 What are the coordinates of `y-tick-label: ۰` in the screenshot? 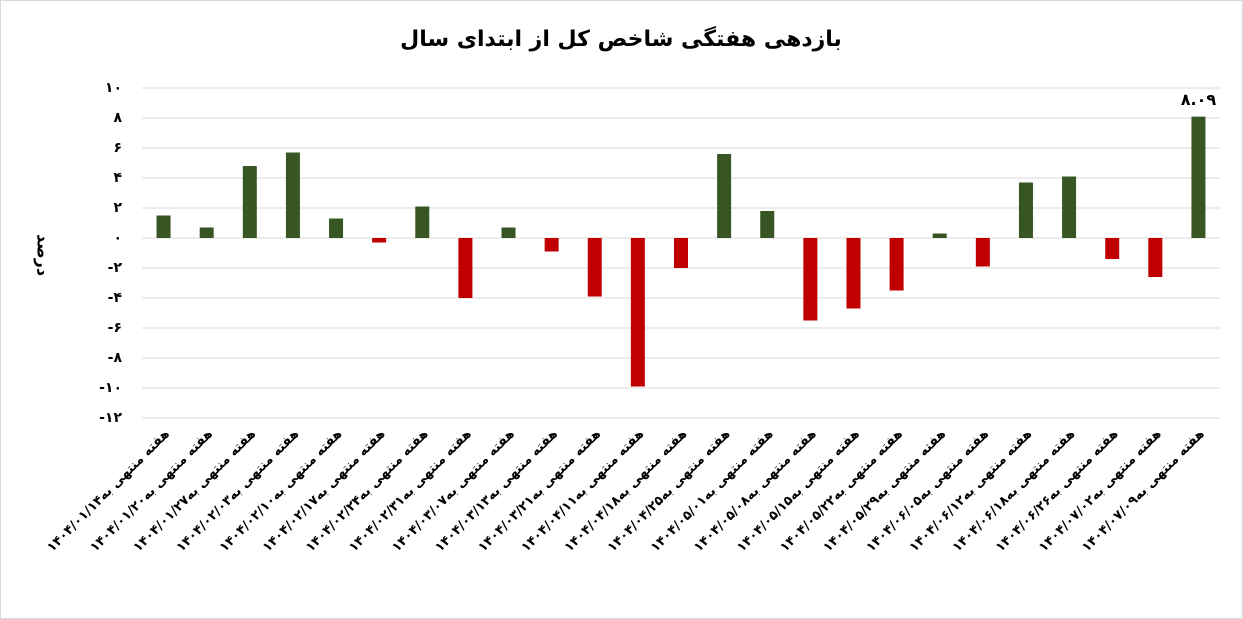 It's located at (117, 238).